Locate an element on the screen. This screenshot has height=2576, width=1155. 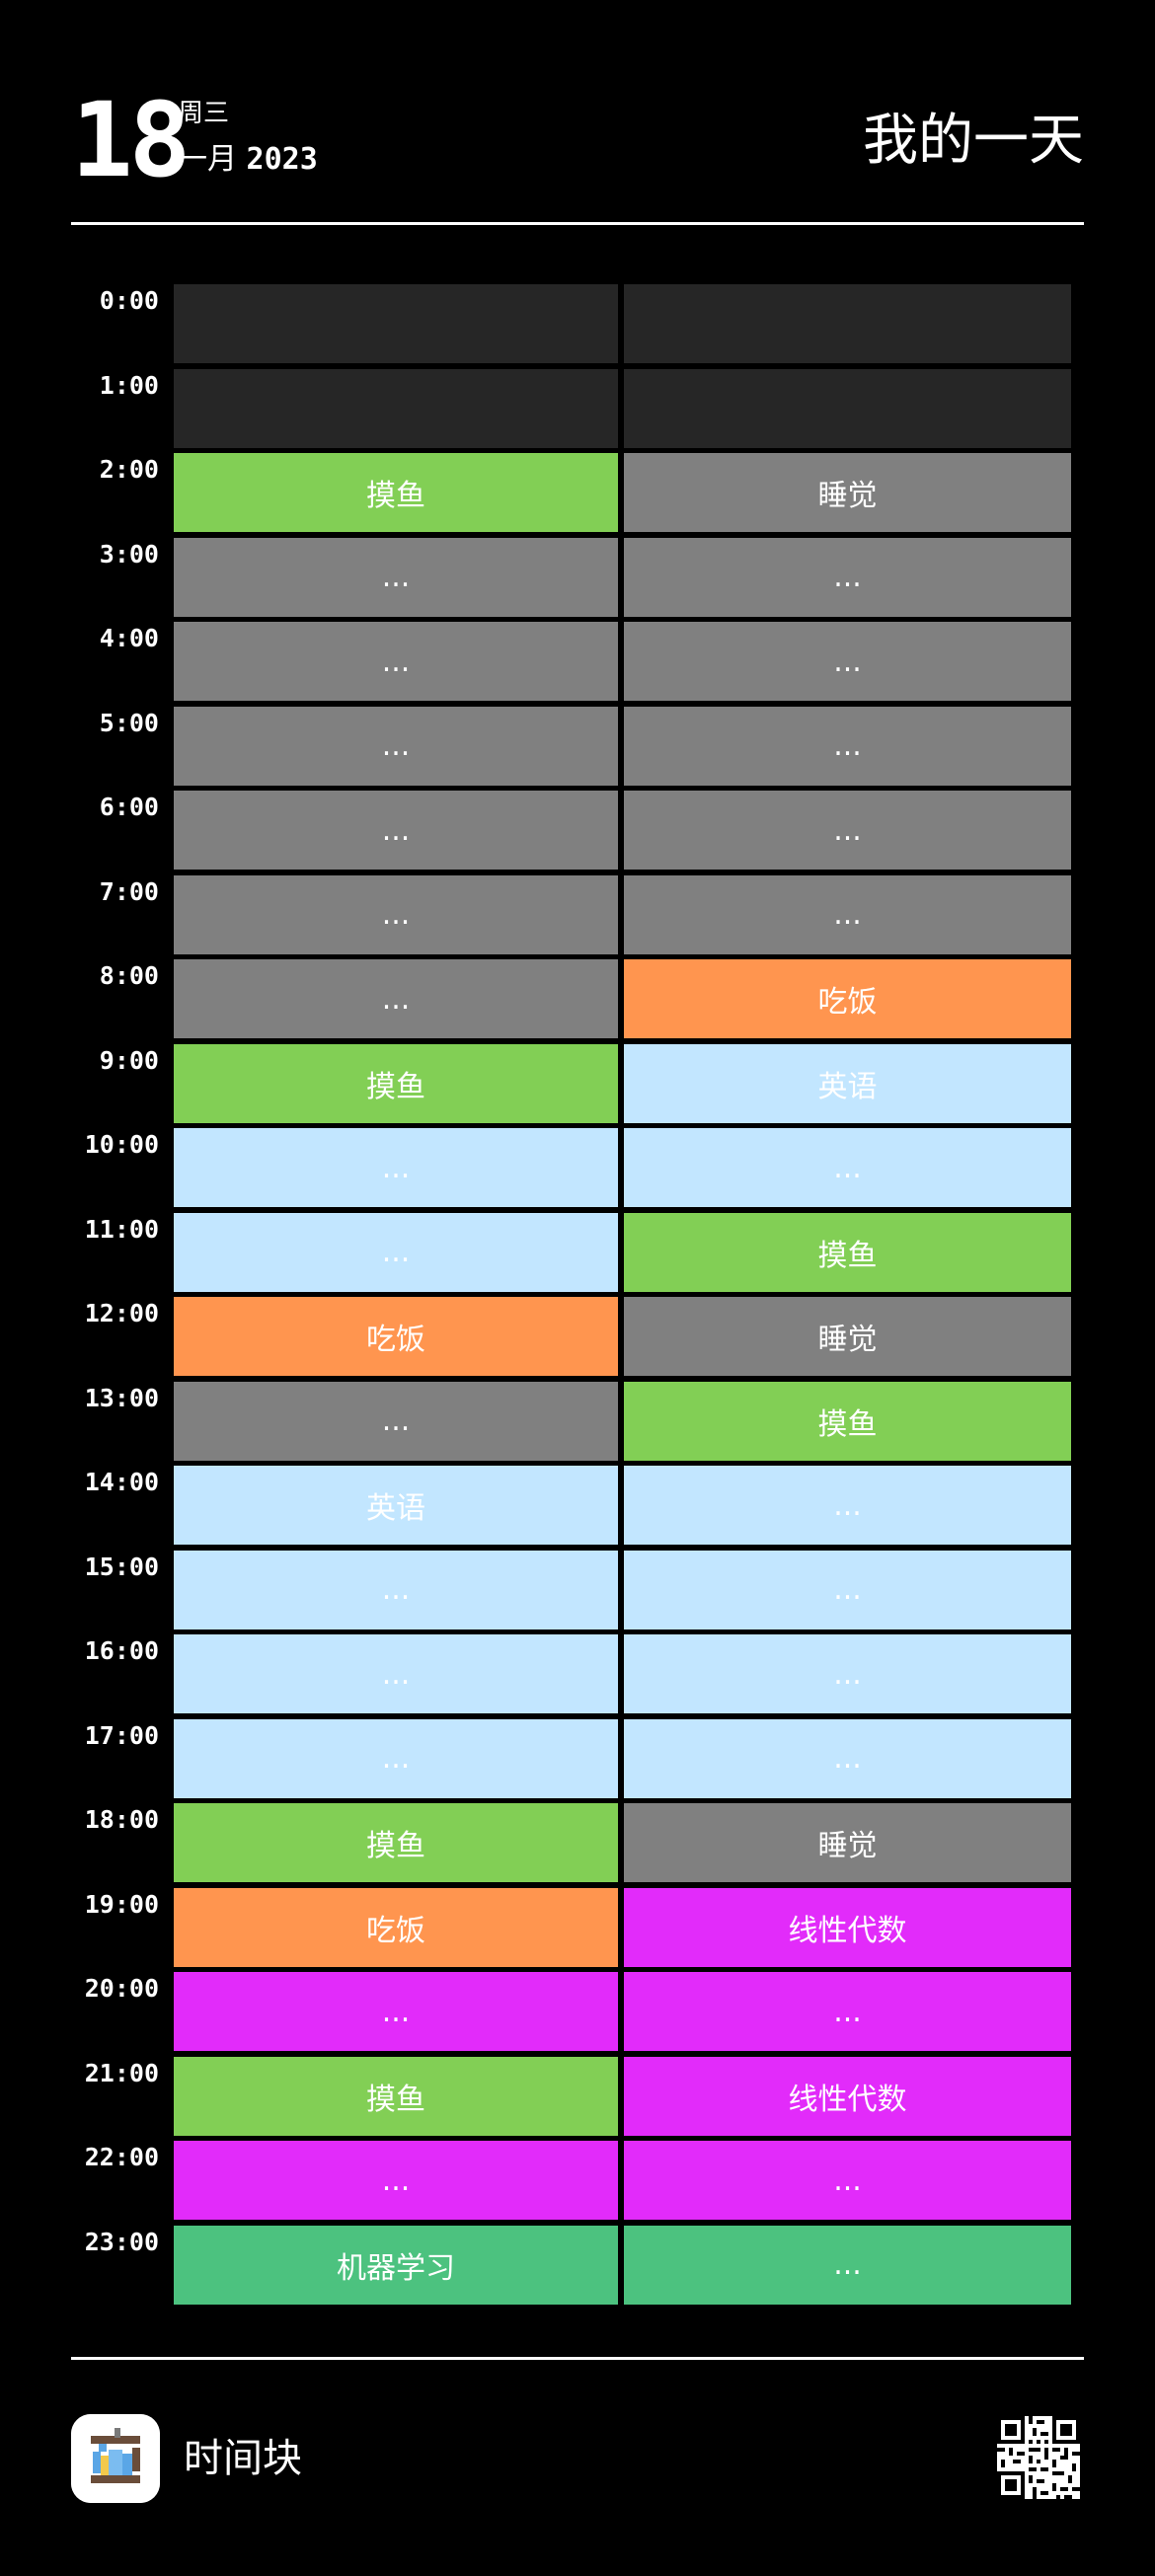
schedule-row: 21:00 摸鱼 线性代数 is located at coordinates (572, 2096).